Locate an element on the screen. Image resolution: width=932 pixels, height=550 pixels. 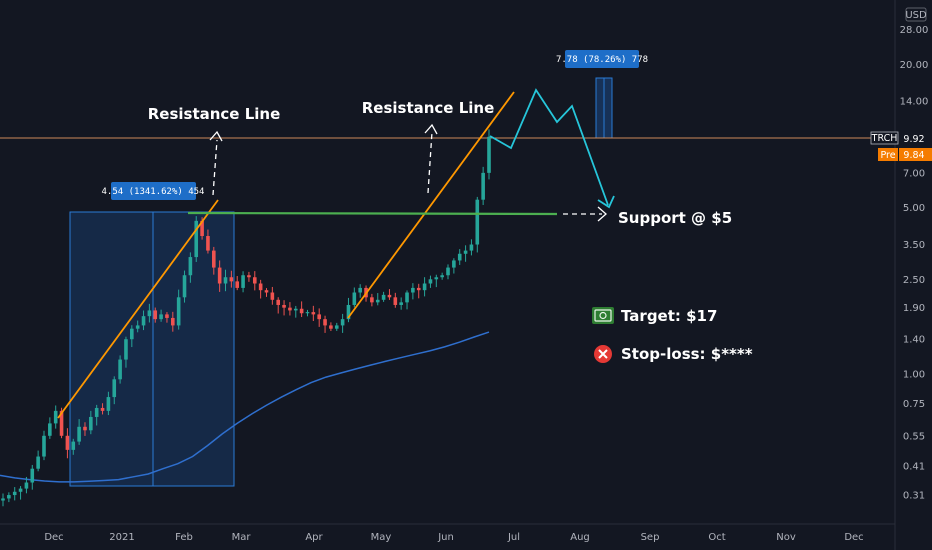
money-icon-coin is located at coordinates (603, 315).